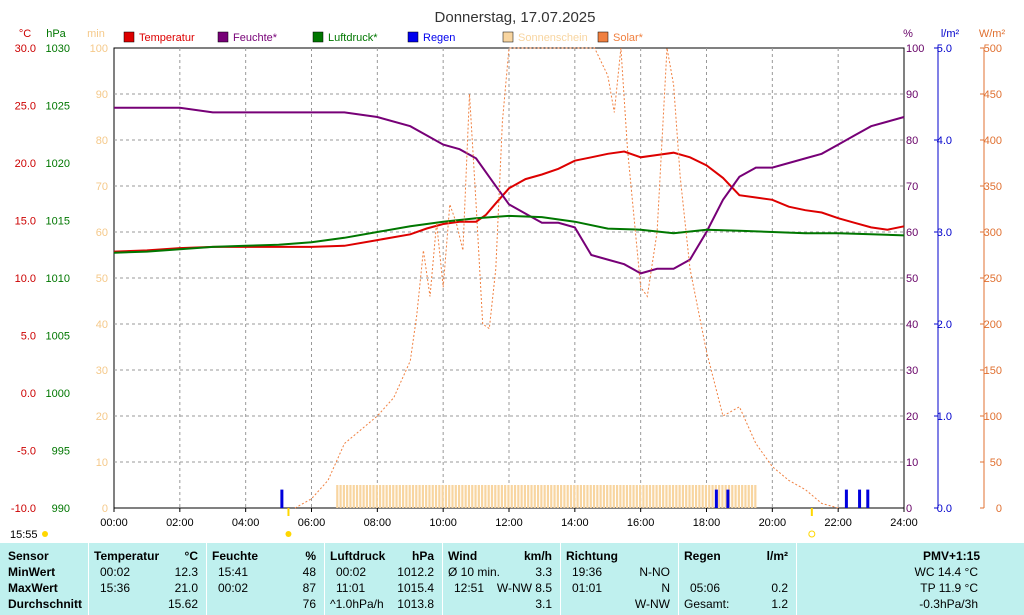  What do you see at coordinates (575, 523) in the screenshot?
I see `x-tick-label: 14:00` at bounding box center [575, 523].